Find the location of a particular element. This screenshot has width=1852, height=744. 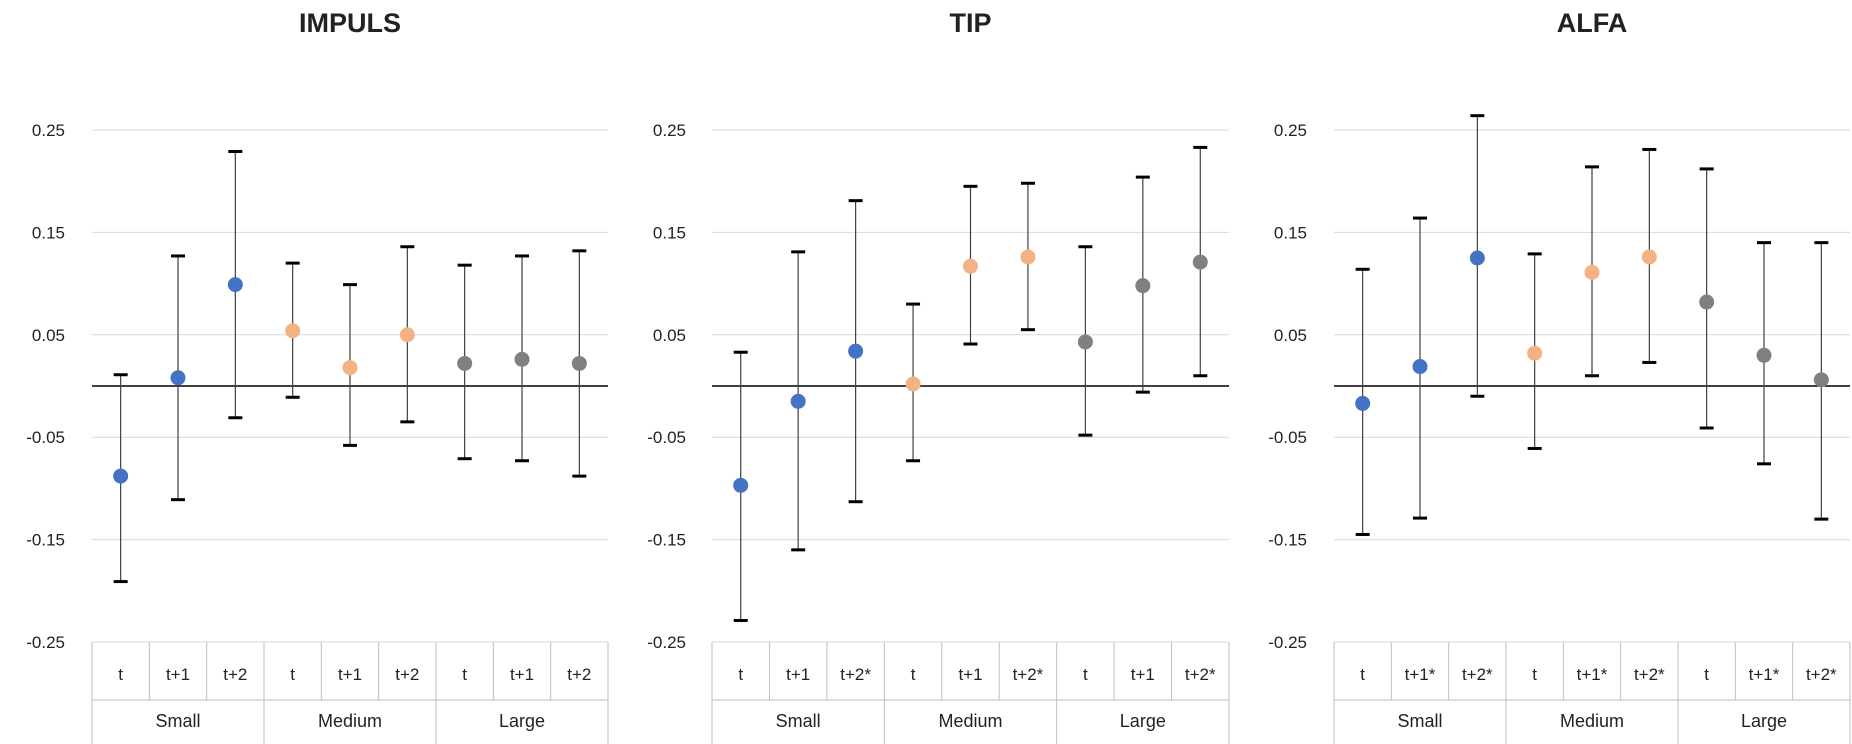

chart-title: IMPULS is located at coordinates (350, 23).